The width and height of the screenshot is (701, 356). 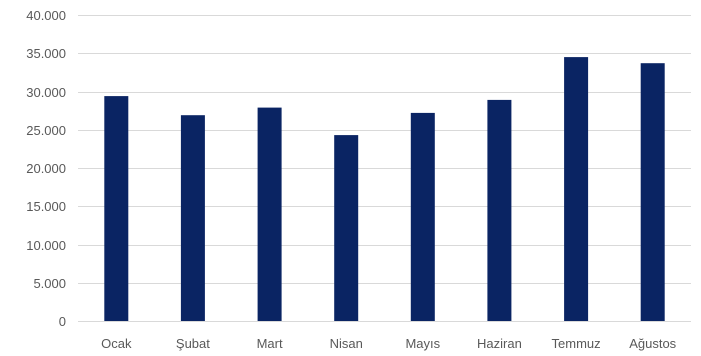 What do you see at coordinates (46, 206) in the screenshot?
I see `y-tick-label: 15.000` at bounding box center [46, 206].